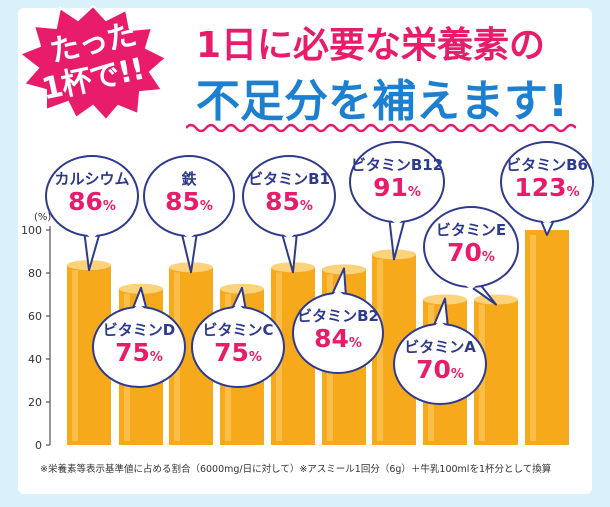  What do you see at coordinates (547, 165) in the screenshot?
I see `nutrient-name: ビタミンB6` at bounding box center [547, 165].